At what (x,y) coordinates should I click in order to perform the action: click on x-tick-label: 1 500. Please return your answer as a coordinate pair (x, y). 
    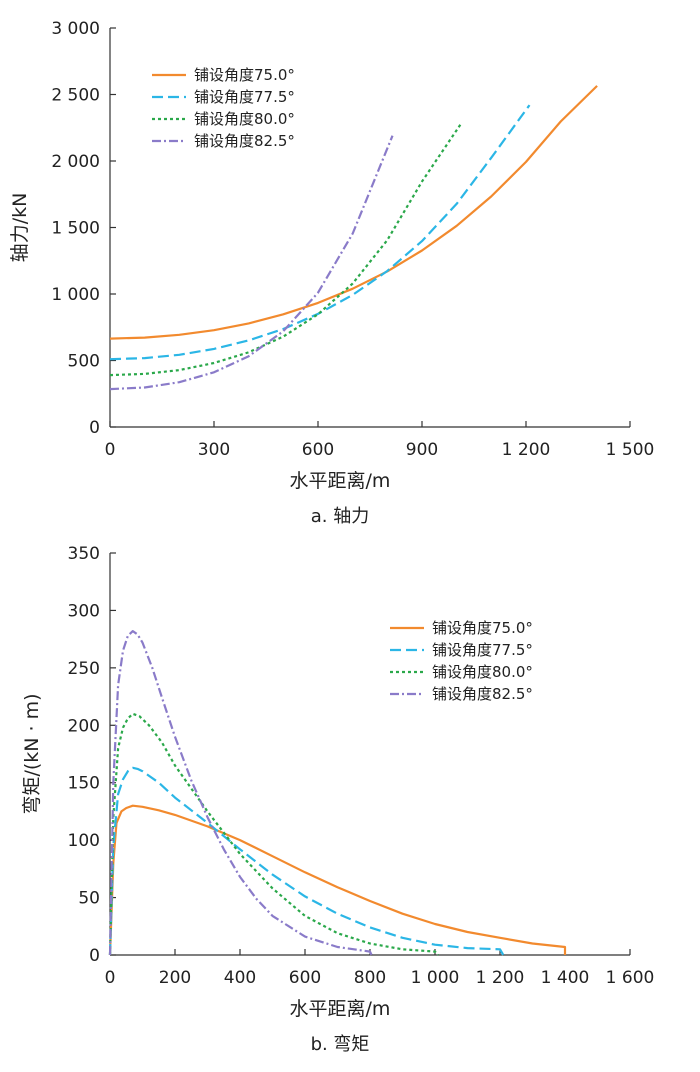
    Looking at the image, I should click on (630, 450).